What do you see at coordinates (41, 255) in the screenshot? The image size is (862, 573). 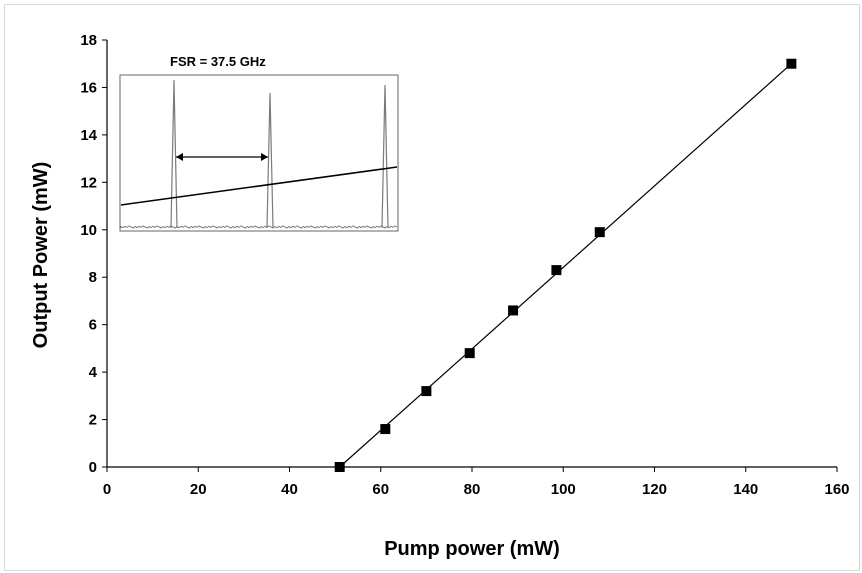 I see `y-axis-title: Output Power (mW)` at bounding box center [41, 255].